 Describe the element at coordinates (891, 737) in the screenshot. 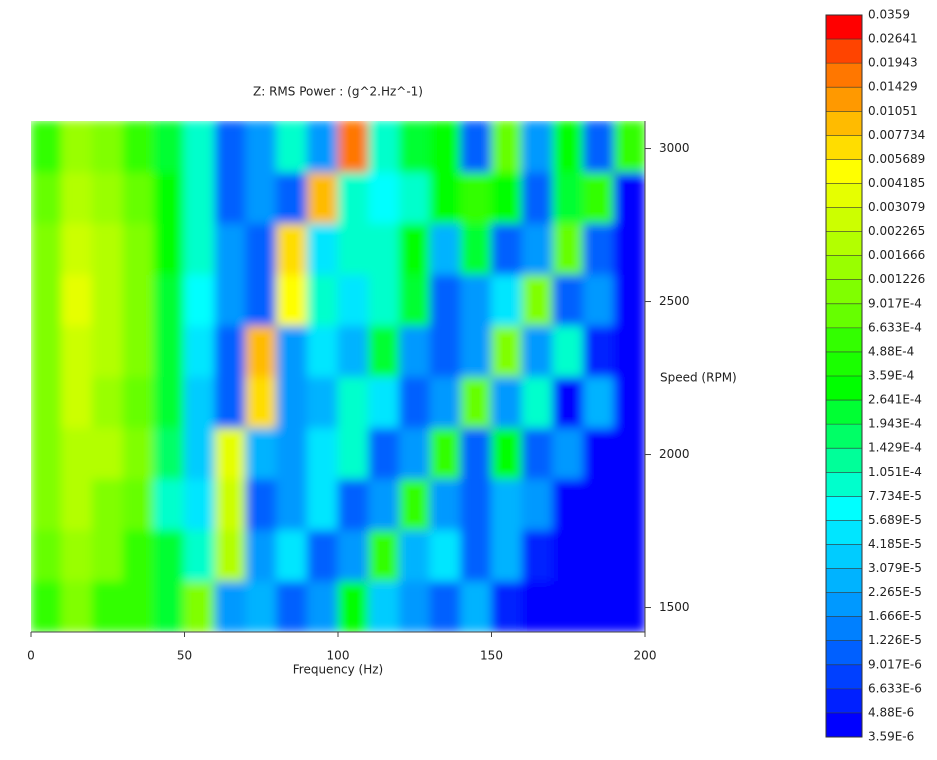

I see `colorbar-tick-label: 3.59E-6` at that location.